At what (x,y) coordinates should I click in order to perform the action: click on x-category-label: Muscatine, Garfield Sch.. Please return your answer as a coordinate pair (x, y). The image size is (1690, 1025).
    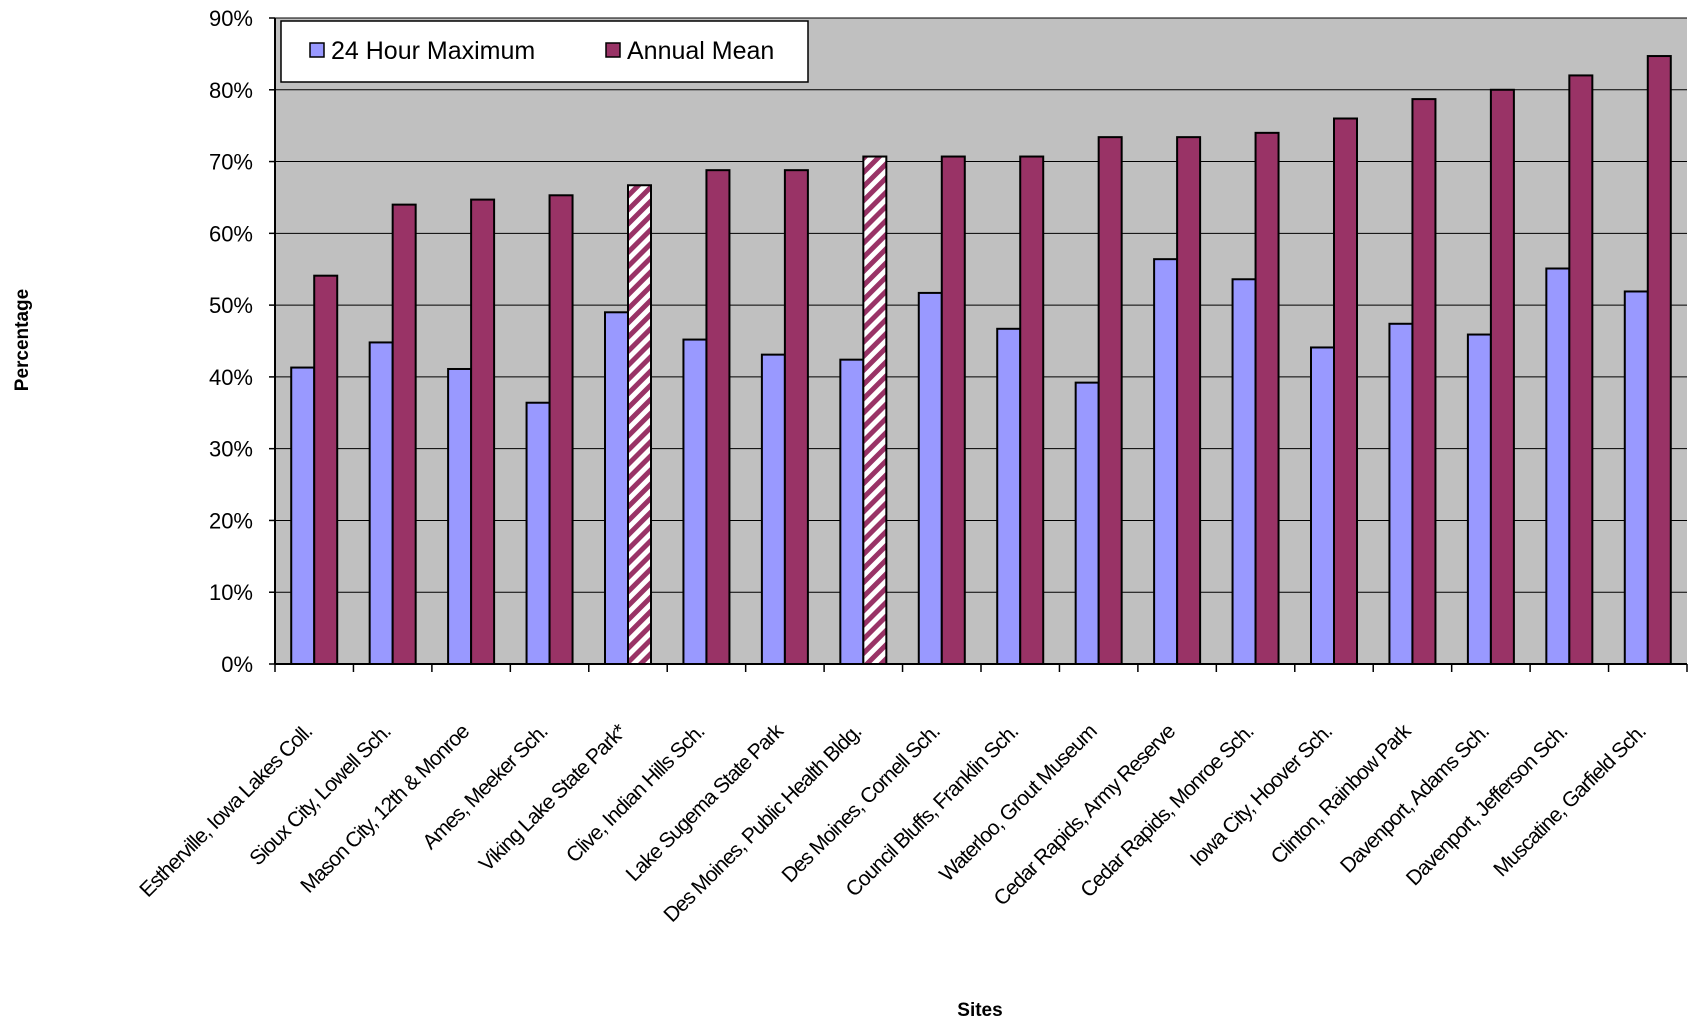
    Looking at the image, I should click on (1569, 800).